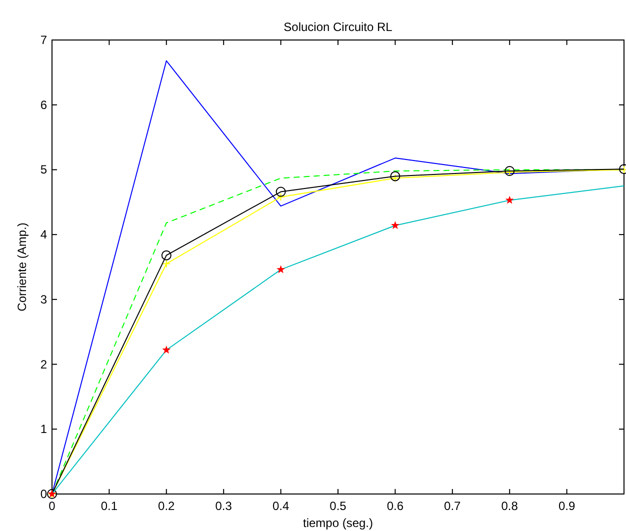 This screenshot has height=531, width=626. I want to click on x-tick-label: 0.3, so click(223, 506).